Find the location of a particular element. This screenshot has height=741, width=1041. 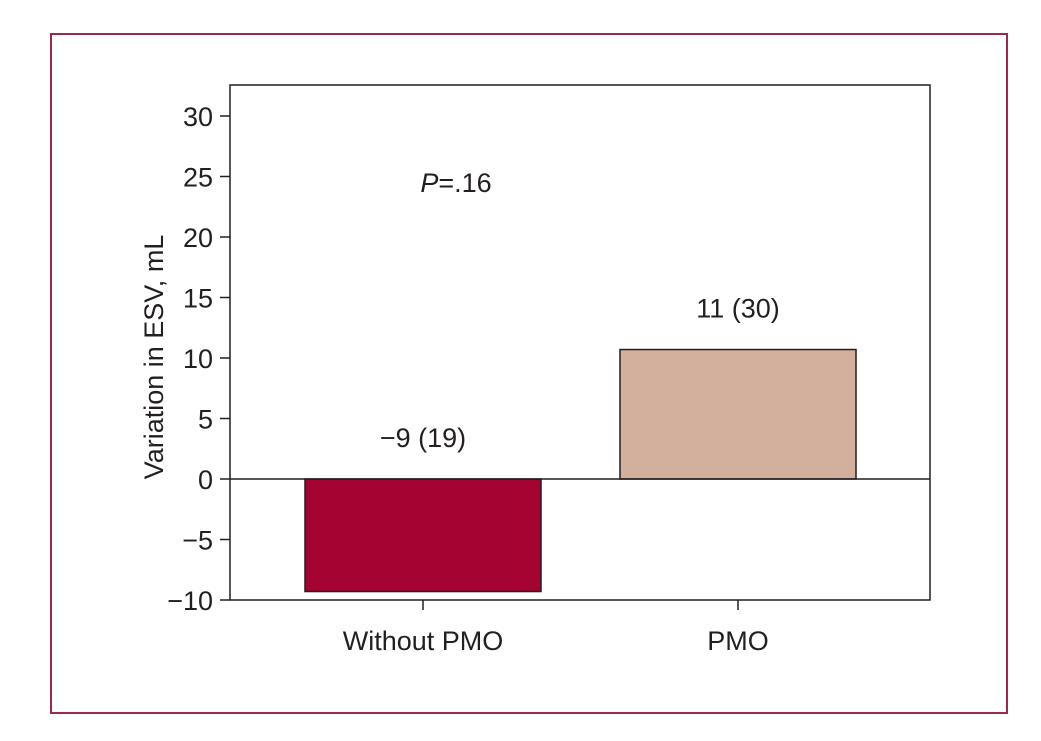

x-axis-ticks: Without PMO PMO is located at coordinates (556, 628).